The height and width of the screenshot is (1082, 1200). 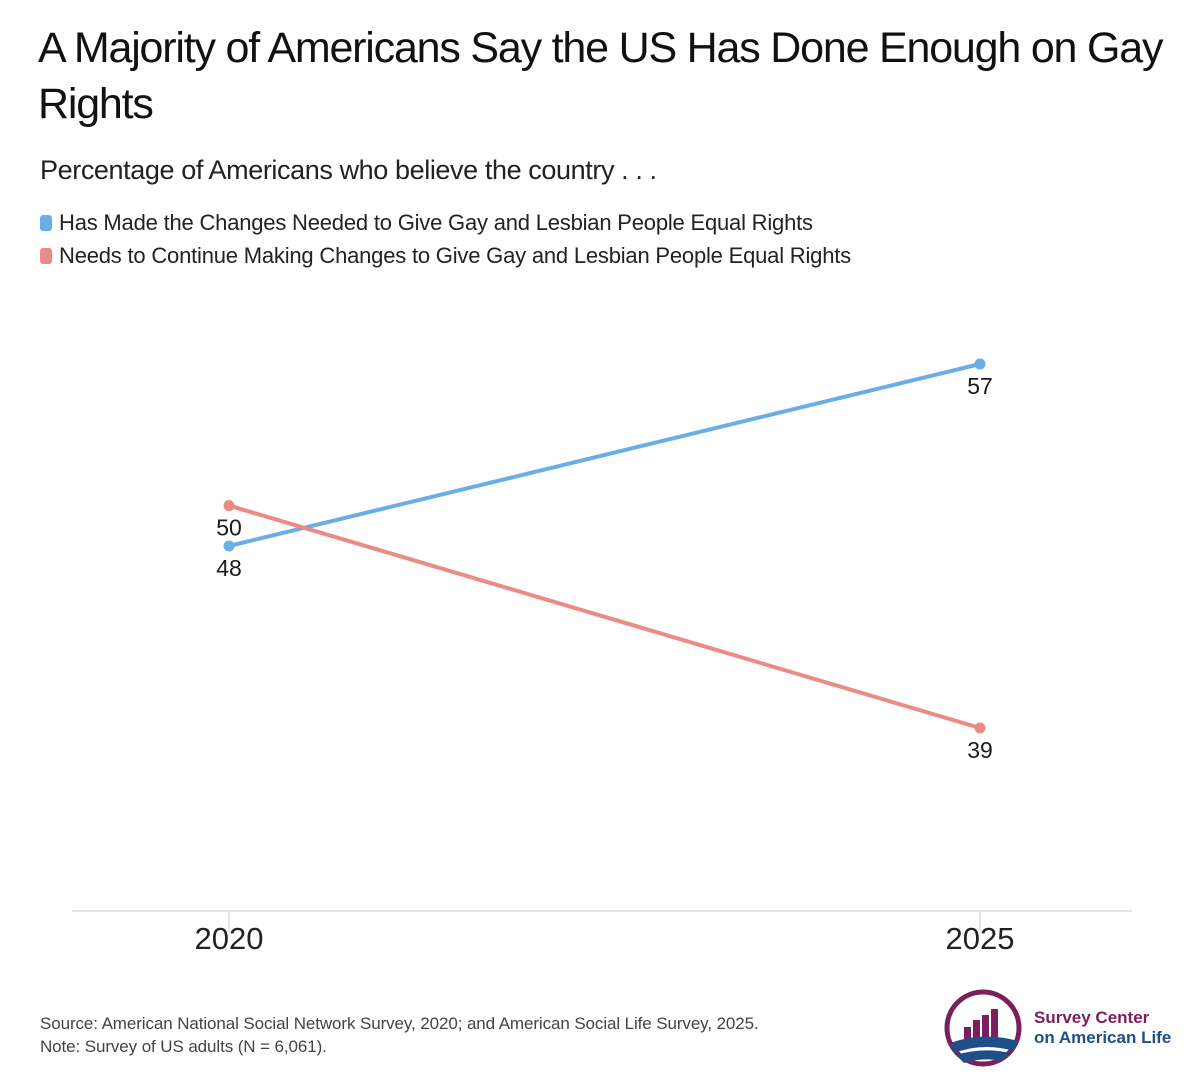 What do you see at coordinates (1092, 1017) in the screenshot?
I see `logo-line-1: Survey Center` at bounding box center [1092, 1017].